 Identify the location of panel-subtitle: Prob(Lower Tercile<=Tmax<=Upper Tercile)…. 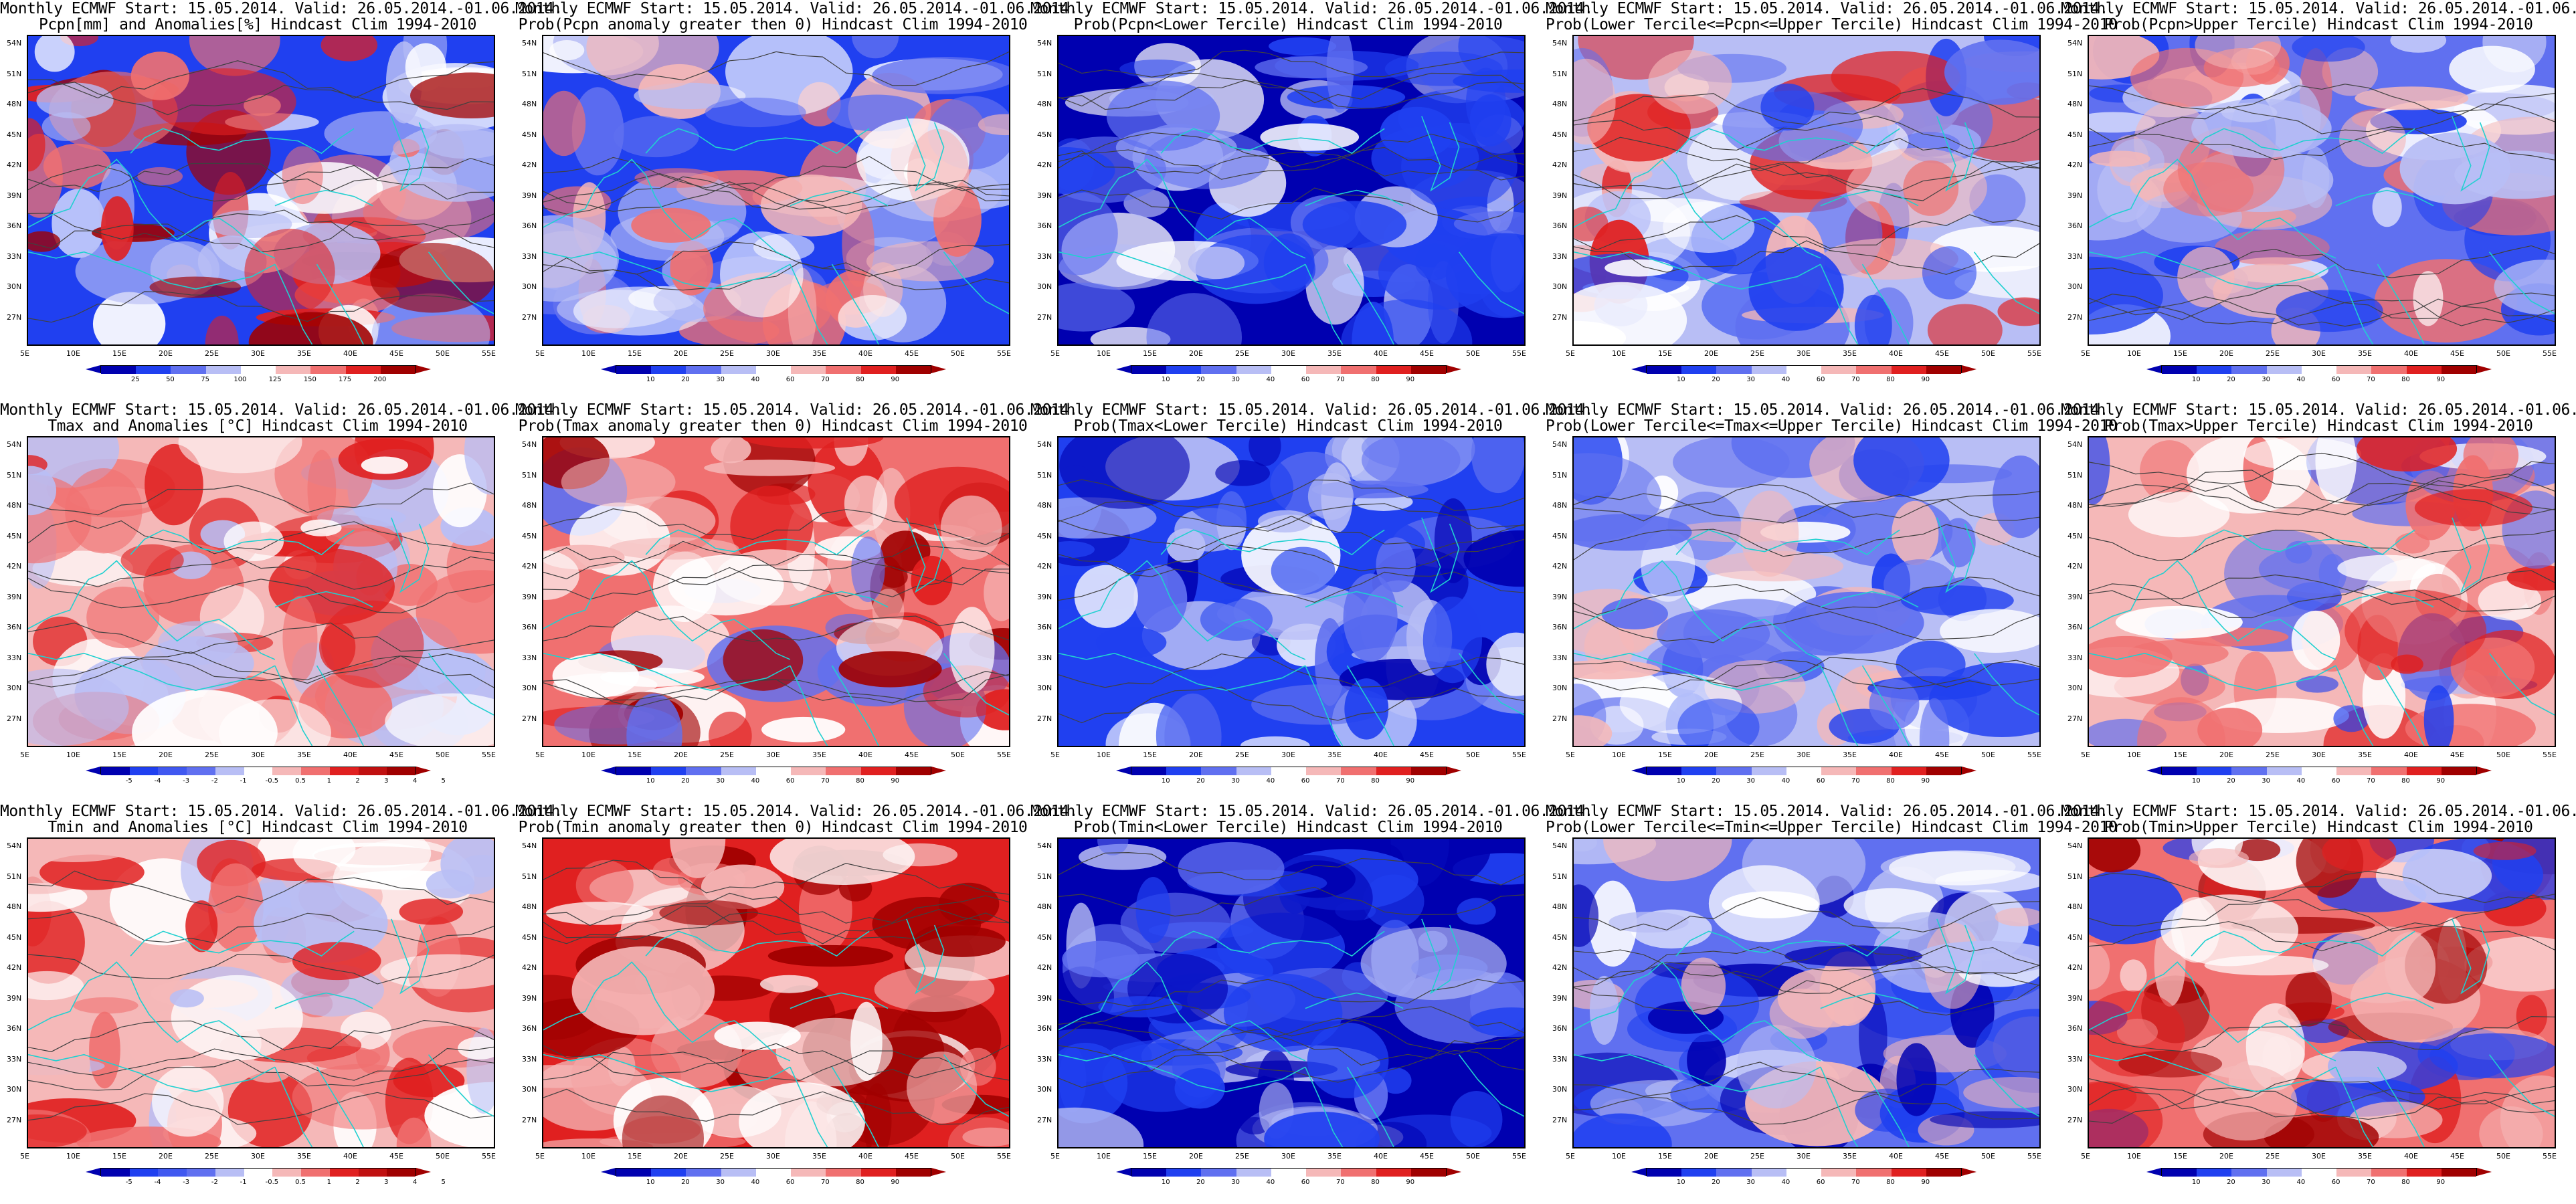
(1832, 426).